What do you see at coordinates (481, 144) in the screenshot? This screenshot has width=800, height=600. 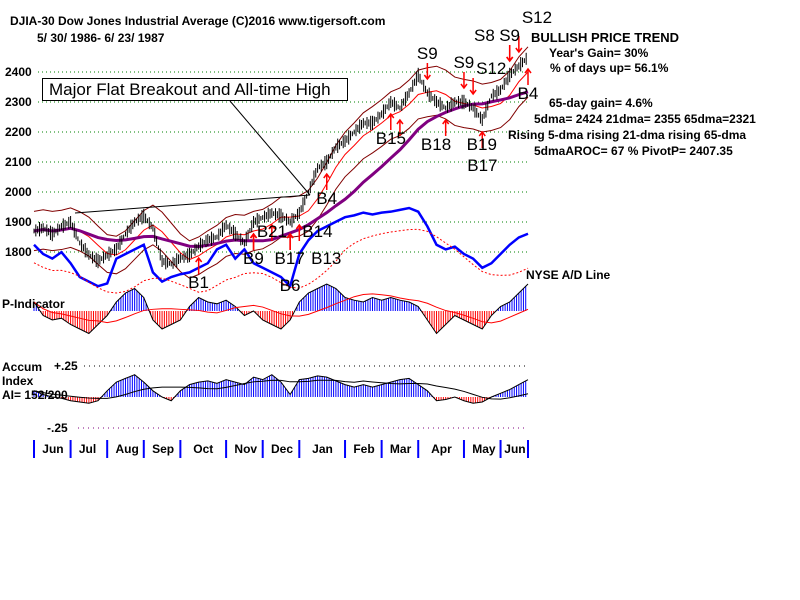 I see `signal-label: B19` at bounding box center [481, 144].